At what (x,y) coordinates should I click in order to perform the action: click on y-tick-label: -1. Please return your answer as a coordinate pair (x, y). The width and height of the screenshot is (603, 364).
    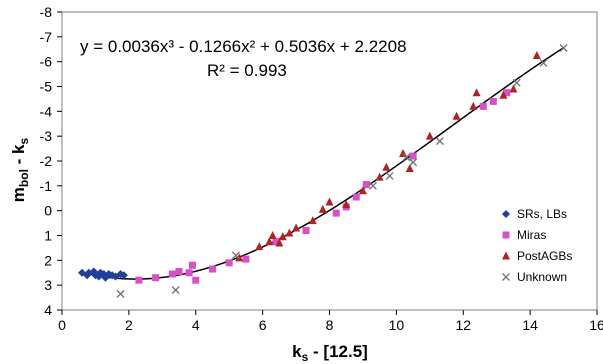
    Looking at the image, I should click on (46, 186).